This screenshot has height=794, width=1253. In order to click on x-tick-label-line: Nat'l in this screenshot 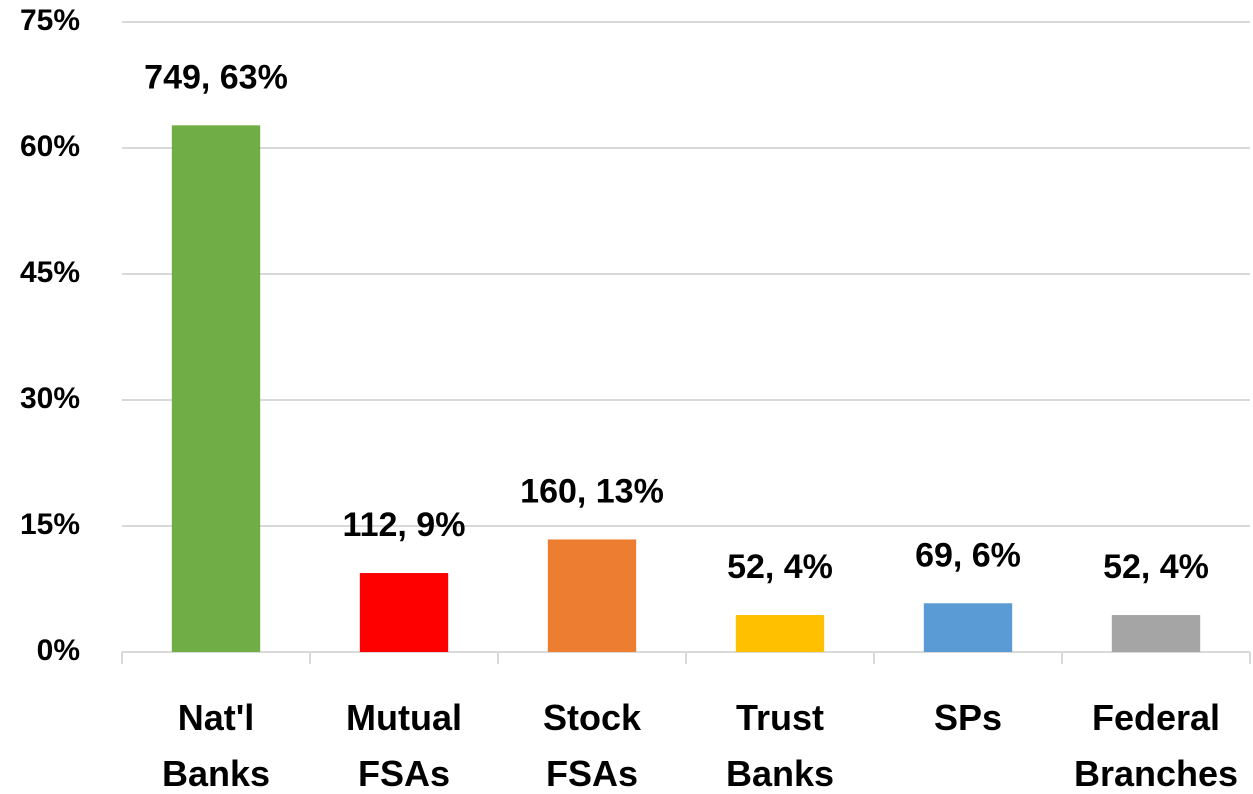, I will do `click(216, 717)`.